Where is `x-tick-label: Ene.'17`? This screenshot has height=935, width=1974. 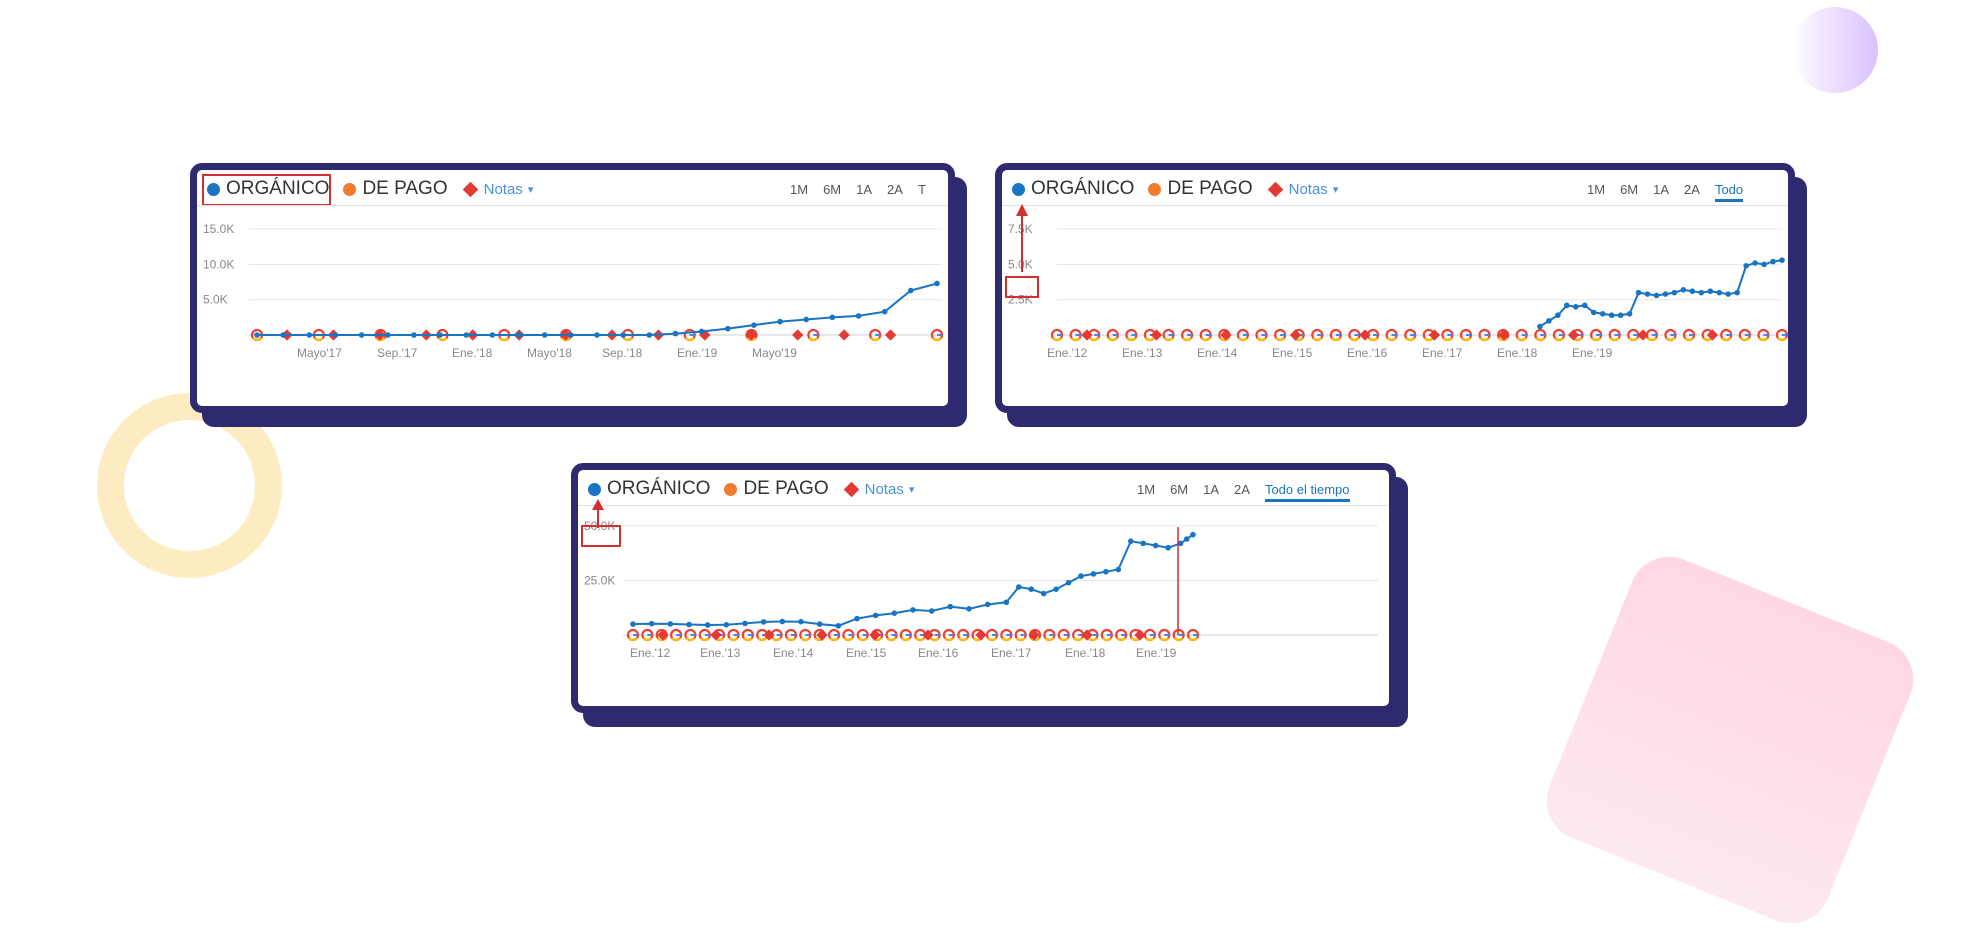 x-tick-label: Ene.'17 is located at coordinates (1011, 653).